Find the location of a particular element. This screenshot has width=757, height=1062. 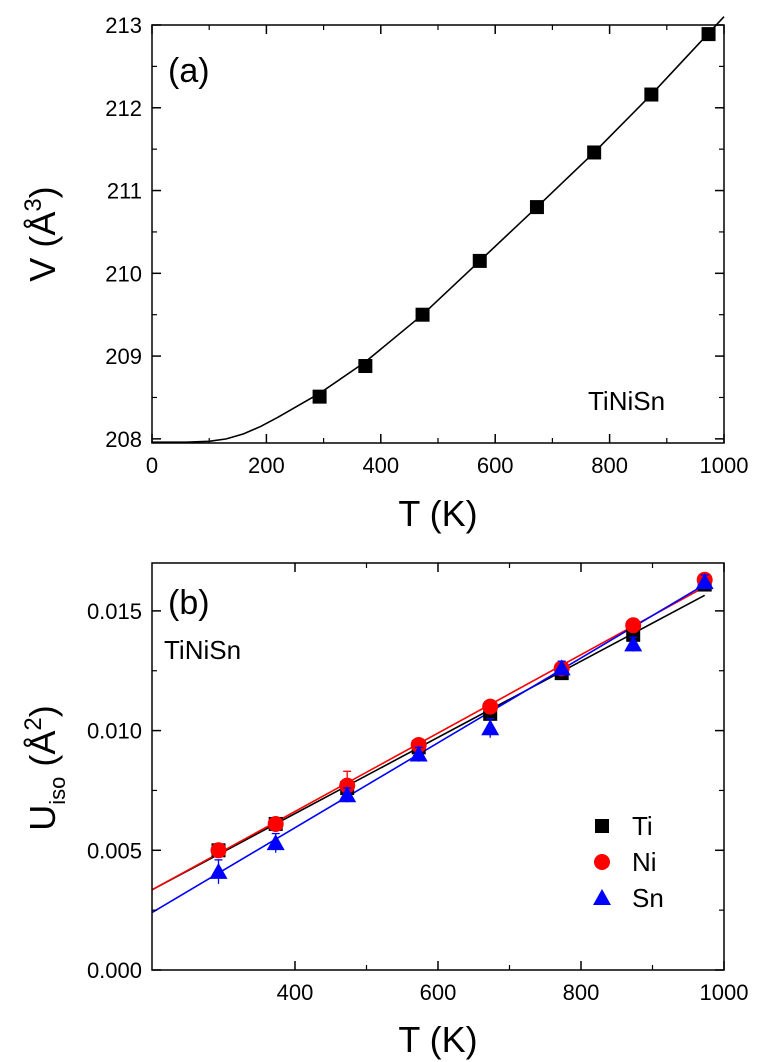

panel-b-y-label-main: U is located at coordinates (42, 818).